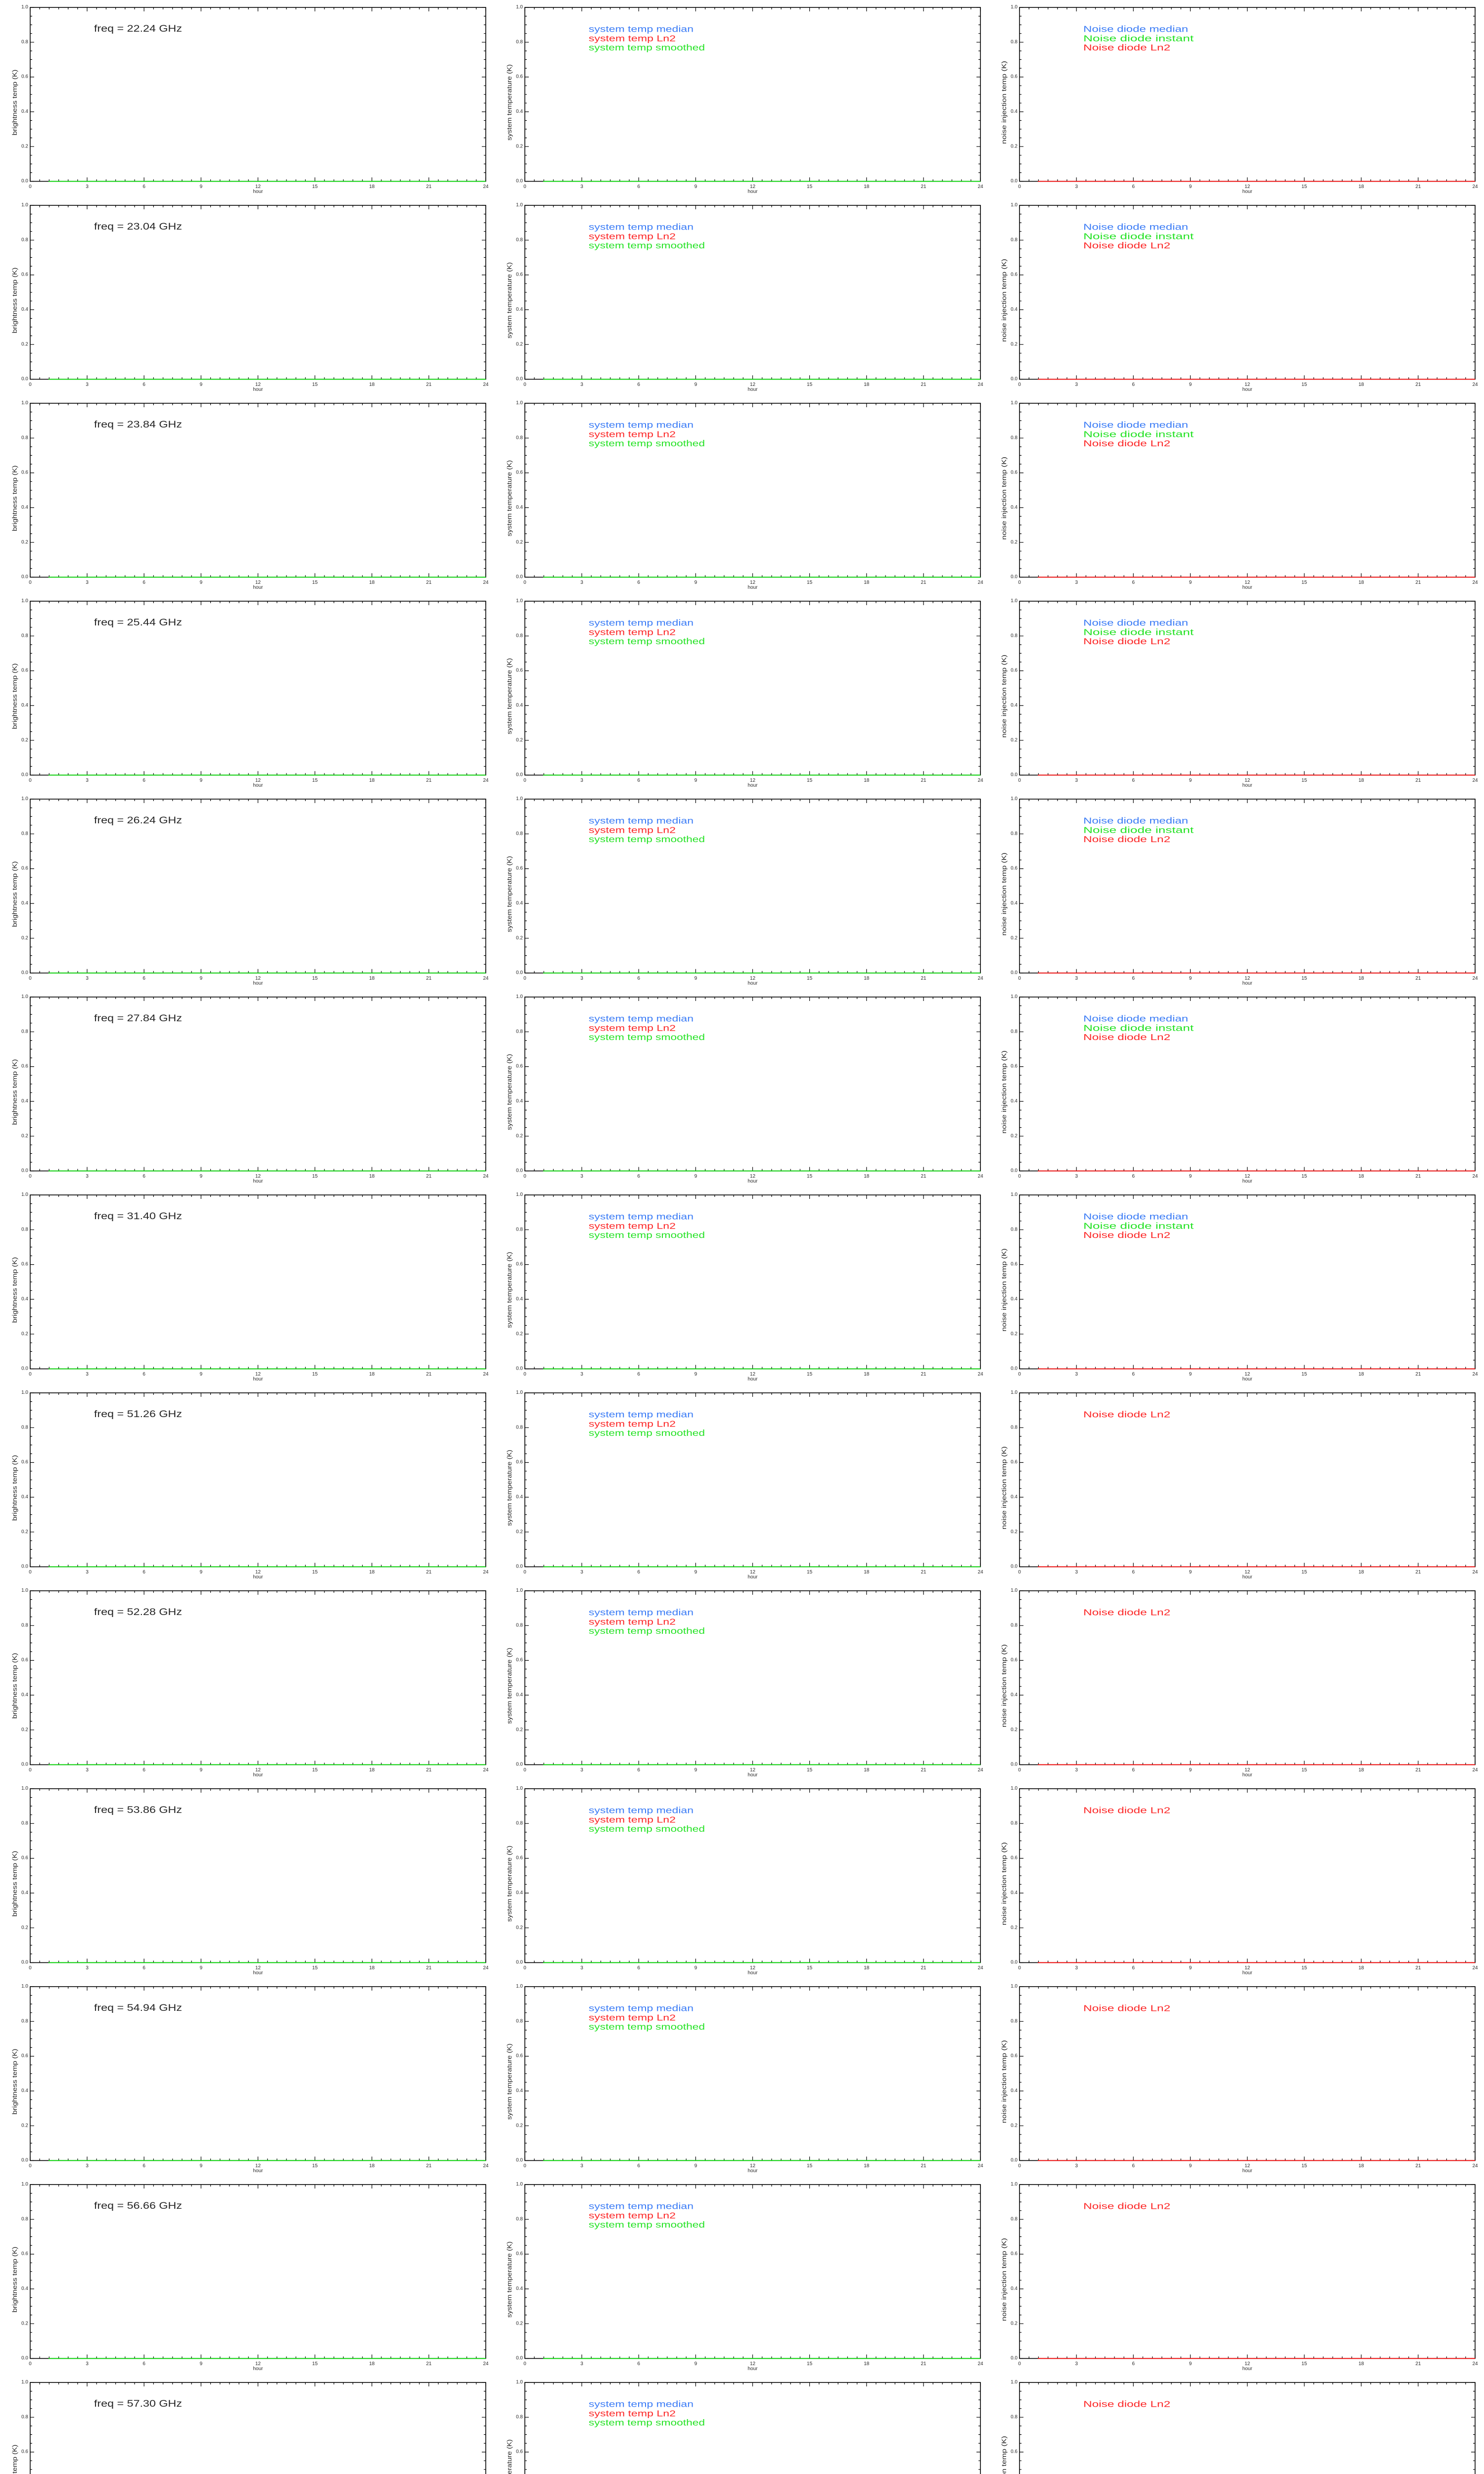 The width and height of the screenshot is (1484, 2474). I want to click on svg-text: noise injection temp (K), so click(1004, 300).